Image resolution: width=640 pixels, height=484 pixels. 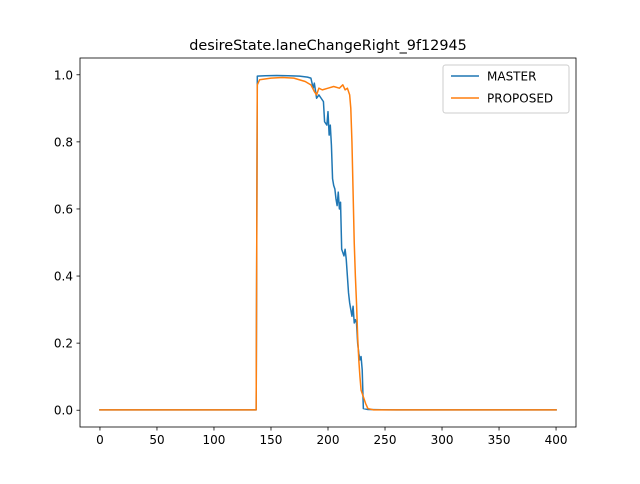 What do you see at coordinates (63, 277) in the screenshot?
I see `y-tick-label: 0.4` at bounding box center [63, 277].